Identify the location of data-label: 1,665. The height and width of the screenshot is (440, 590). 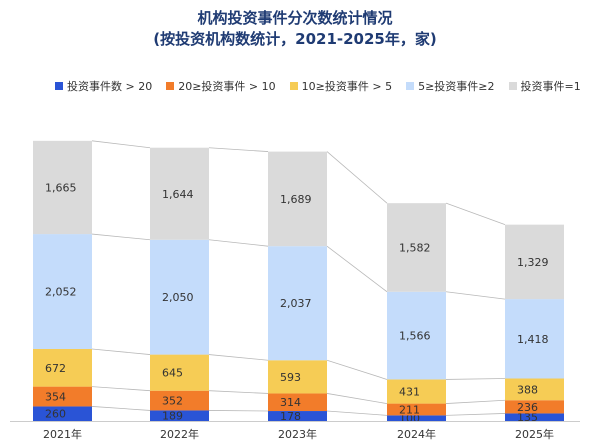
(61, 187).